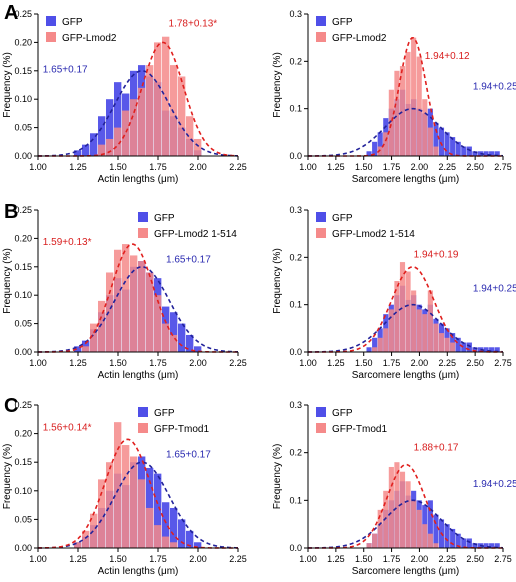  I want to click on y-tick-label: 0.0, so click(295, 352).